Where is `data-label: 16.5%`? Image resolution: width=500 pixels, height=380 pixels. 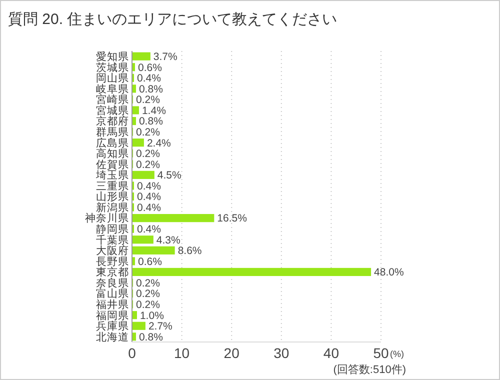
data-label: 16.5% is located at coordinates (232, 218).